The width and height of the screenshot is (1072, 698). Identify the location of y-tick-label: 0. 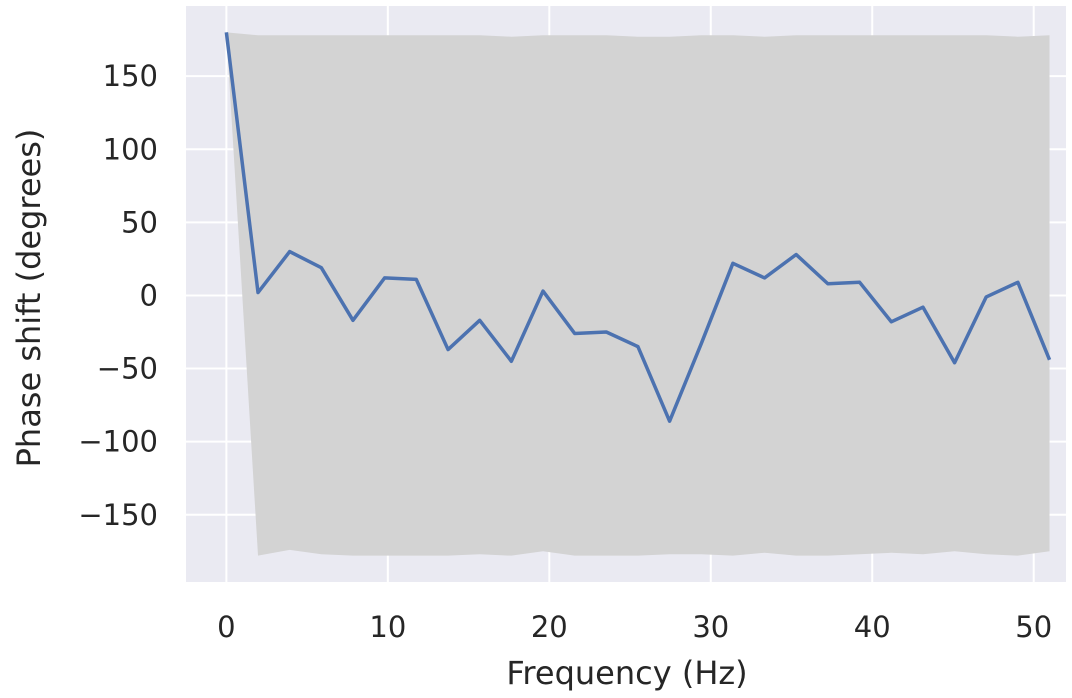
(149, 295).